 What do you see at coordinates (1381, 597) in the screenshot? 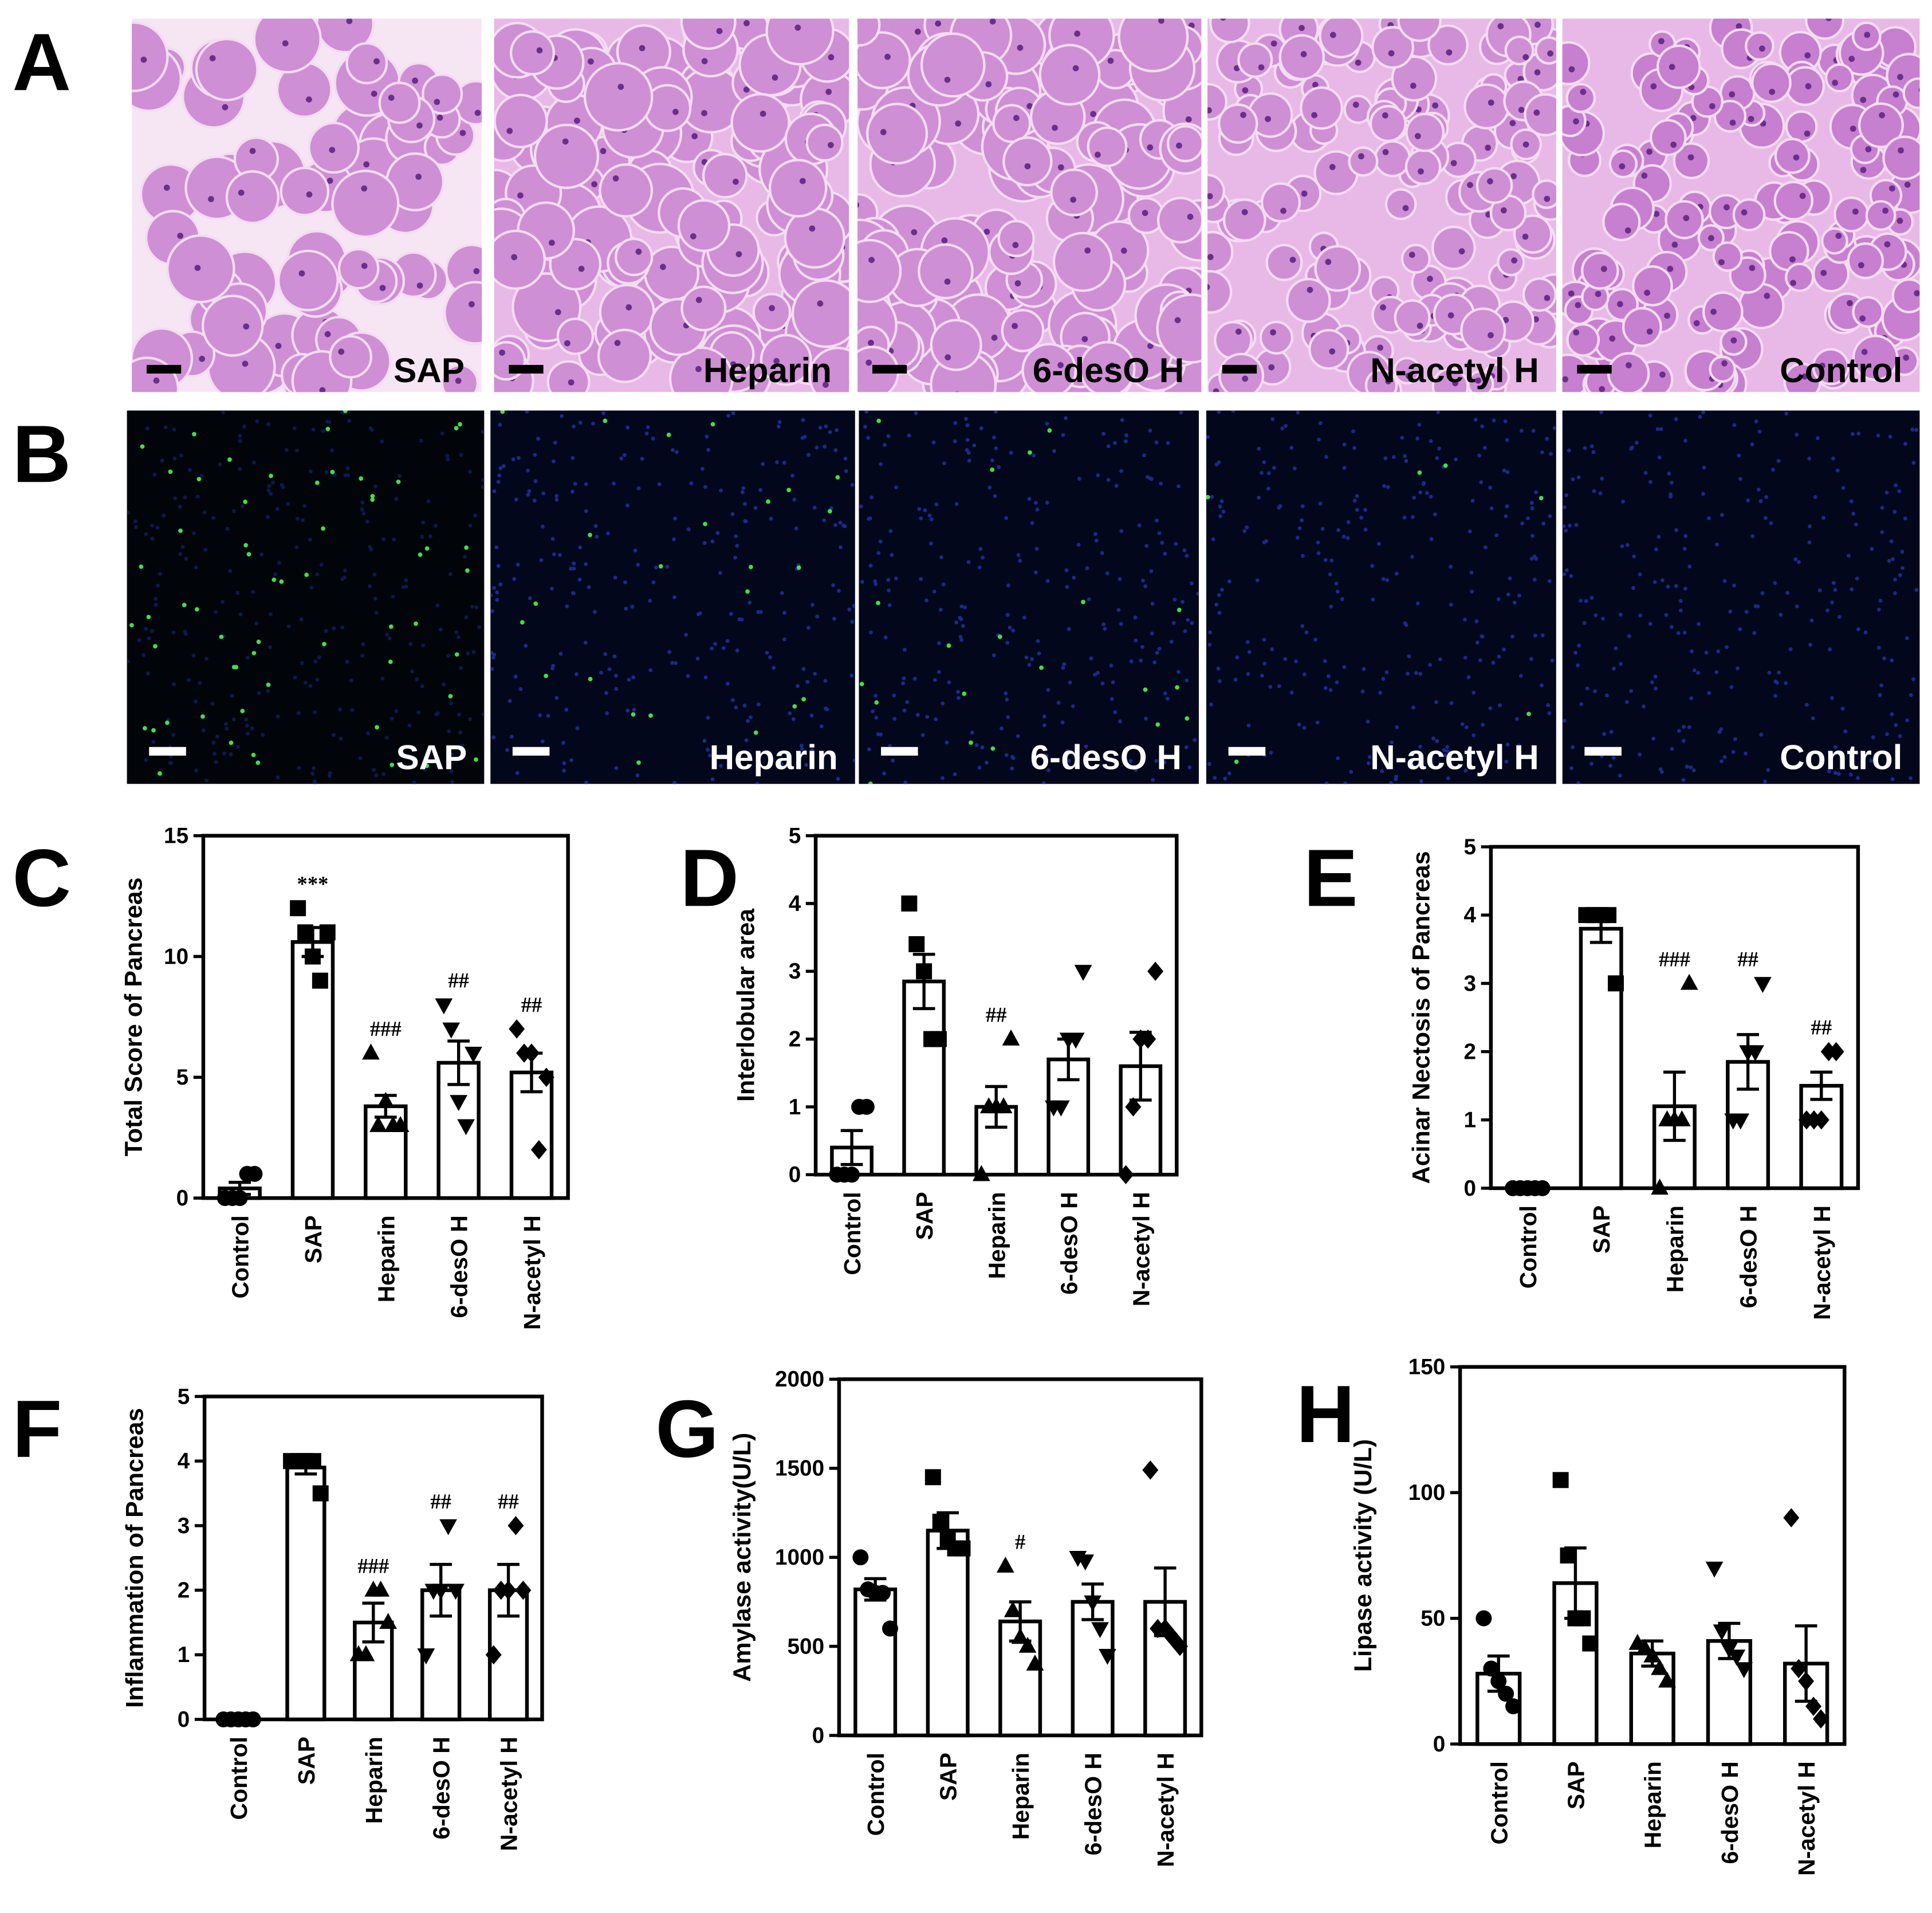
I see `micrograph: N-acetyl H` at bounding box center [1381, 597].